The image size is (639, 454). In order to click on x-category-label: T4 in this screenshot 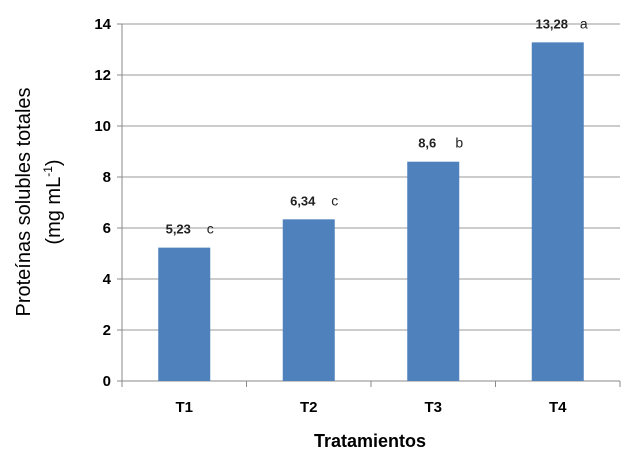, I will do `click(558, 407)`.